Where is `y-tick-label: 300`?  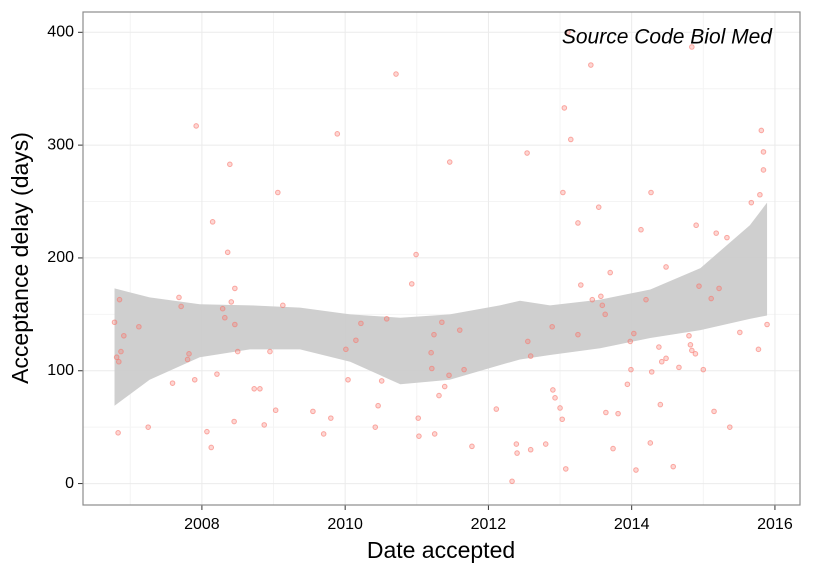 y-tick-label: 300 is located at coordinates (60, 144).